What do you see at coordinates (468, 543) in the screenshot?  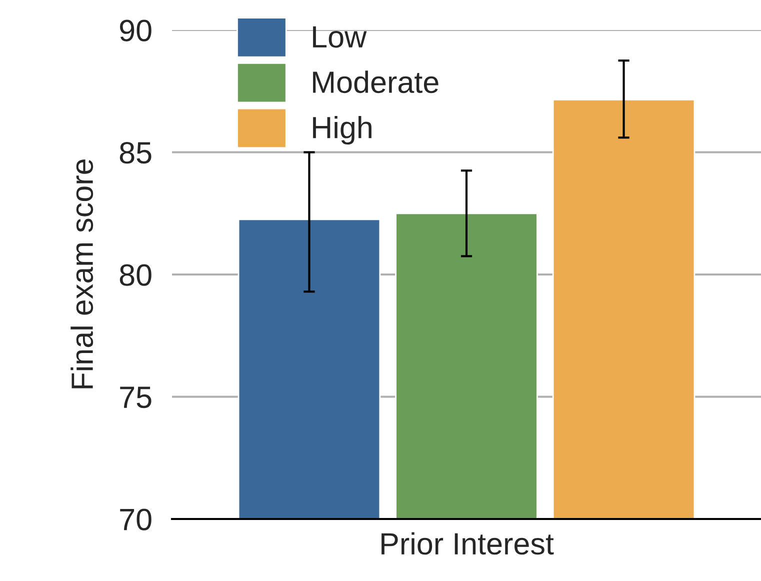 I see `x-axis-title: Prior Interest` at bounding box center [468, 543].